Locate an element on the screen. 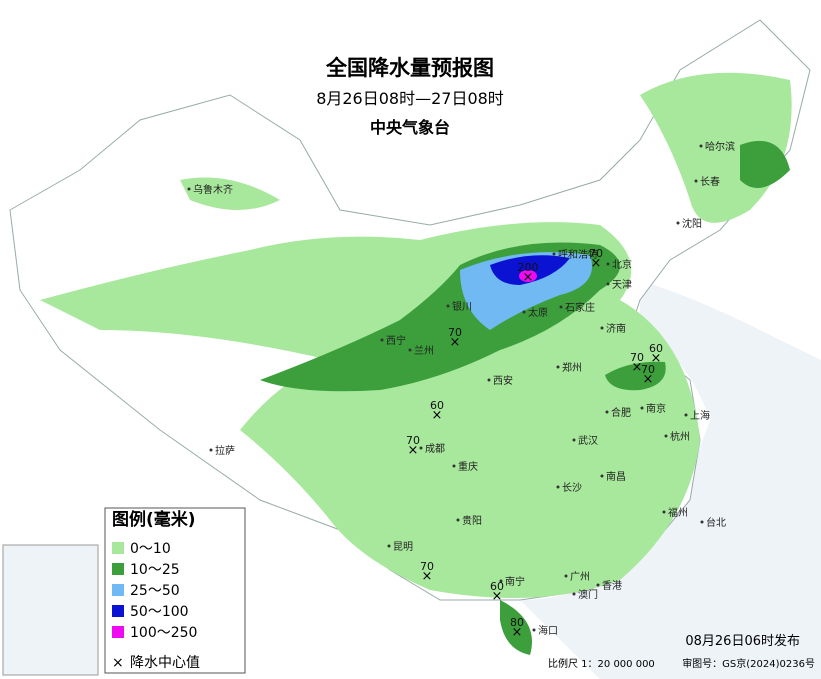  legend-label: 降水中心值 is located at coordinates (165, 663).